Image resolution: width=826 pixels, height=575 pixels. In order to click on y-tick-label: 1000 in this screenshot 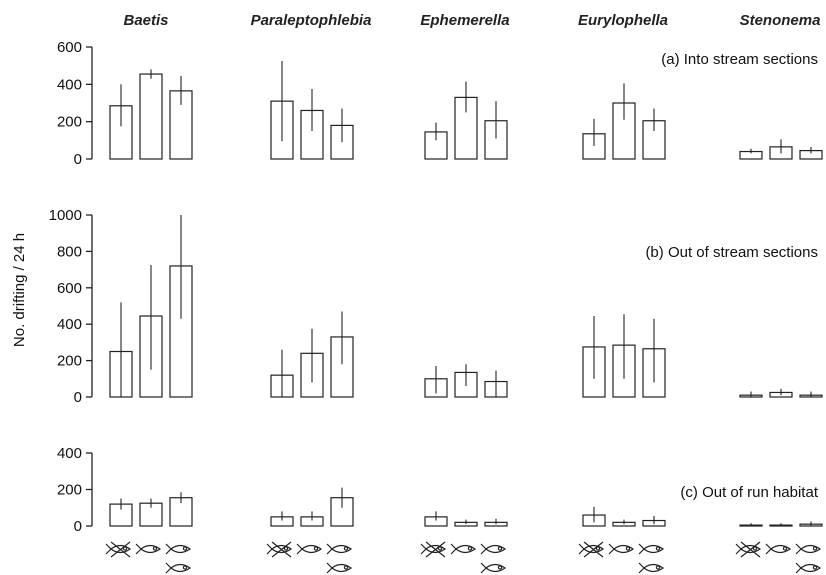, I will do `click(65, 215)`.